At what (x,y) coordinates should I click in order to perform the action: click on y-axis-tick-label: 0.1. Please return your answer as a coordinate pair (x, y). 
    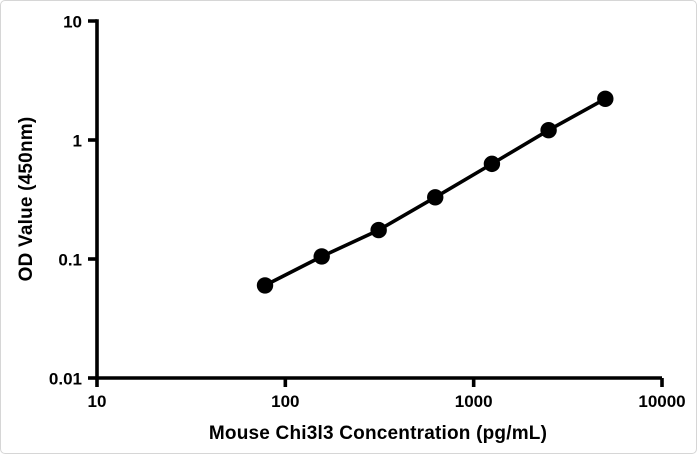
    Looking at the image, I should click on (70, 260).